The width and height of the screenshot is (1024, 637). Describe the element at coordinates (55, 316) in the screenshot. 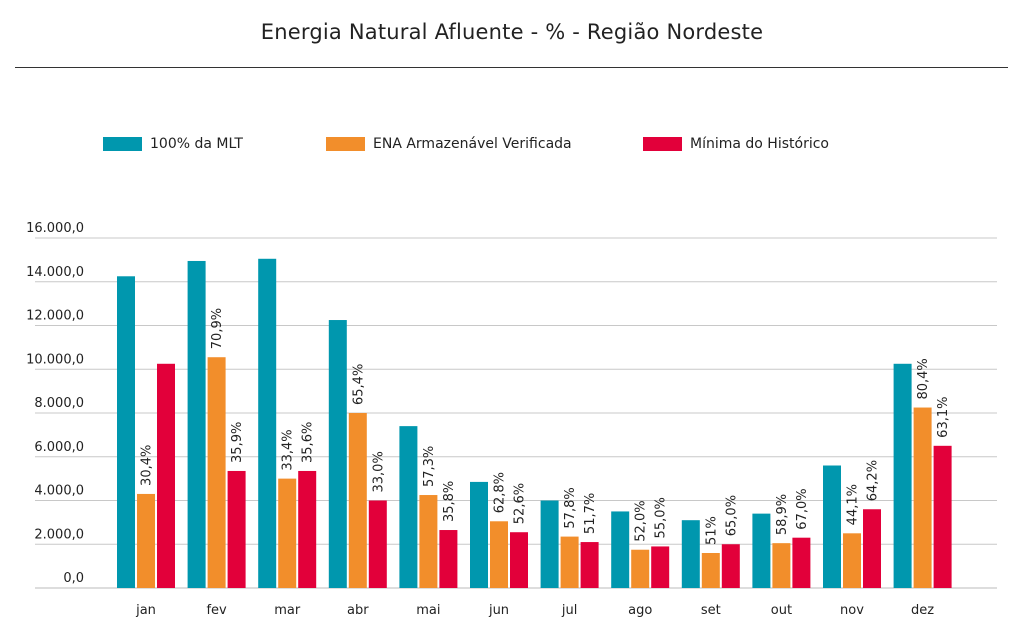

I see `y-tick-label: 12.000,0` at that location.